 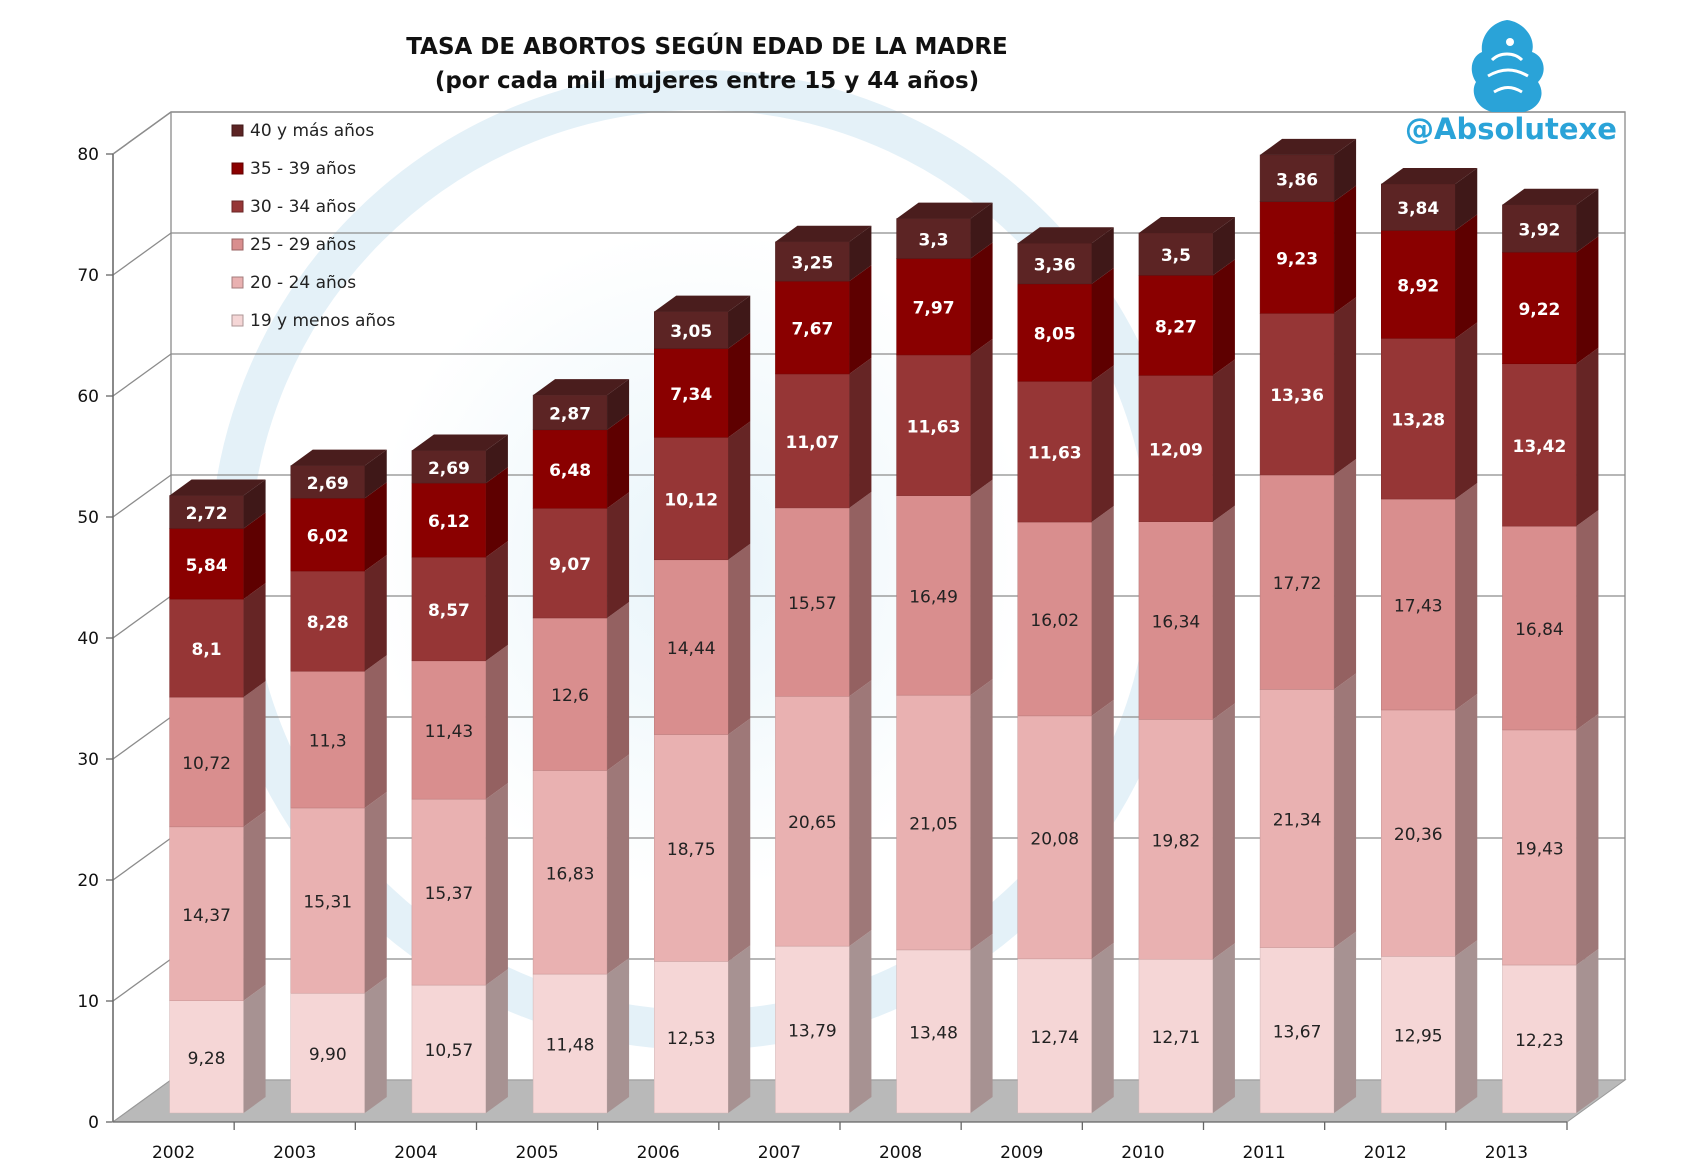 I want to click on data-label: 8,28, so click(x=328, y=623).